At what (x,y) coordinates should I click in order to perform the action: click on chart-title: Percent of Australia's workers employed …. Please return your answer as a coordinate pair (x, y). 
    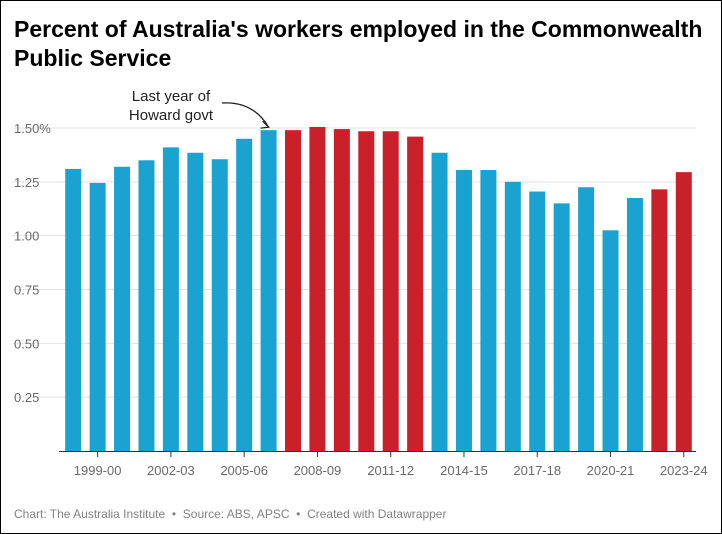
    Looking at the image, I should click on (358, 43).